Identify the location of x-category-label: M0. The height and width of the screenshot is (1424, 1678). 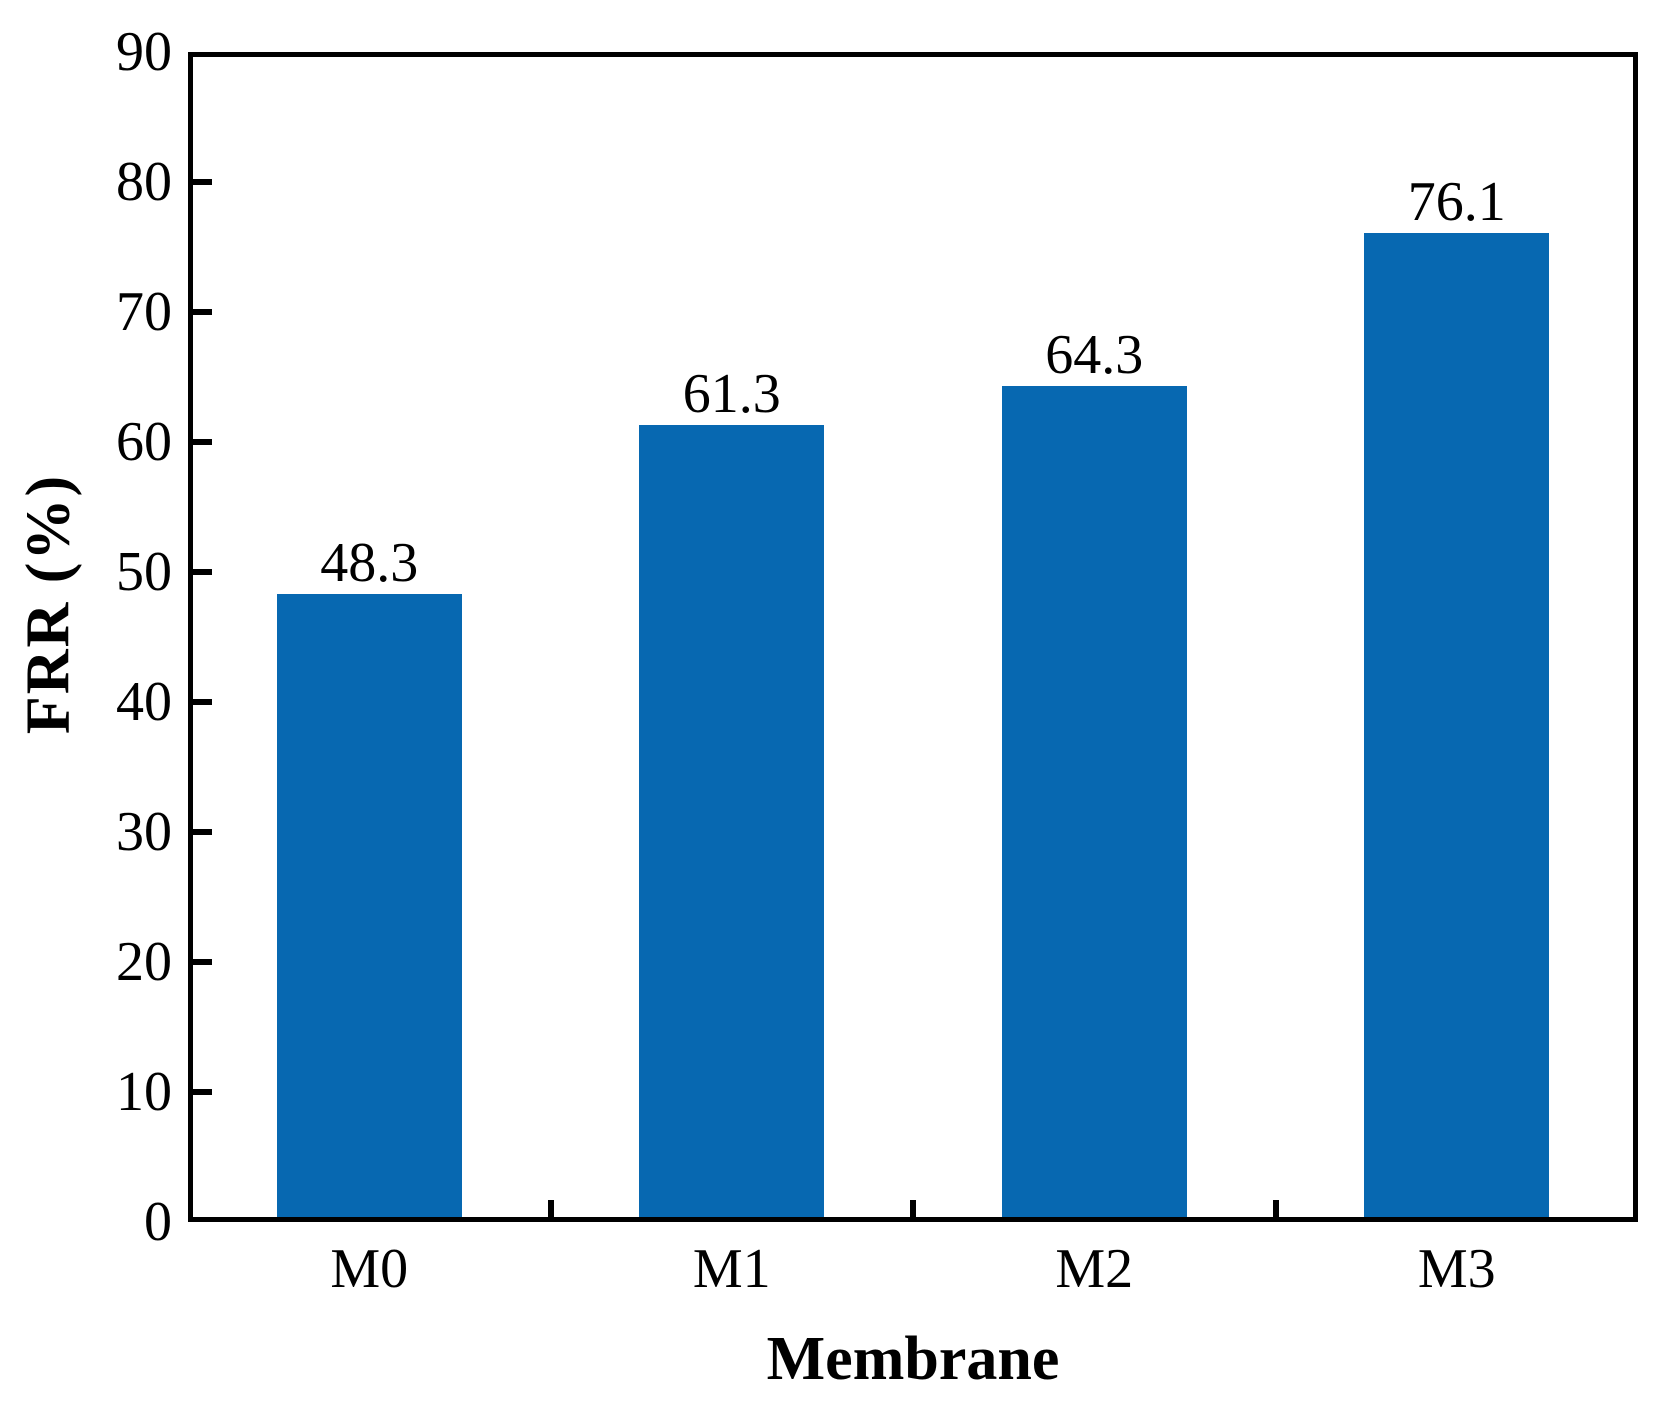
(369, 1269).